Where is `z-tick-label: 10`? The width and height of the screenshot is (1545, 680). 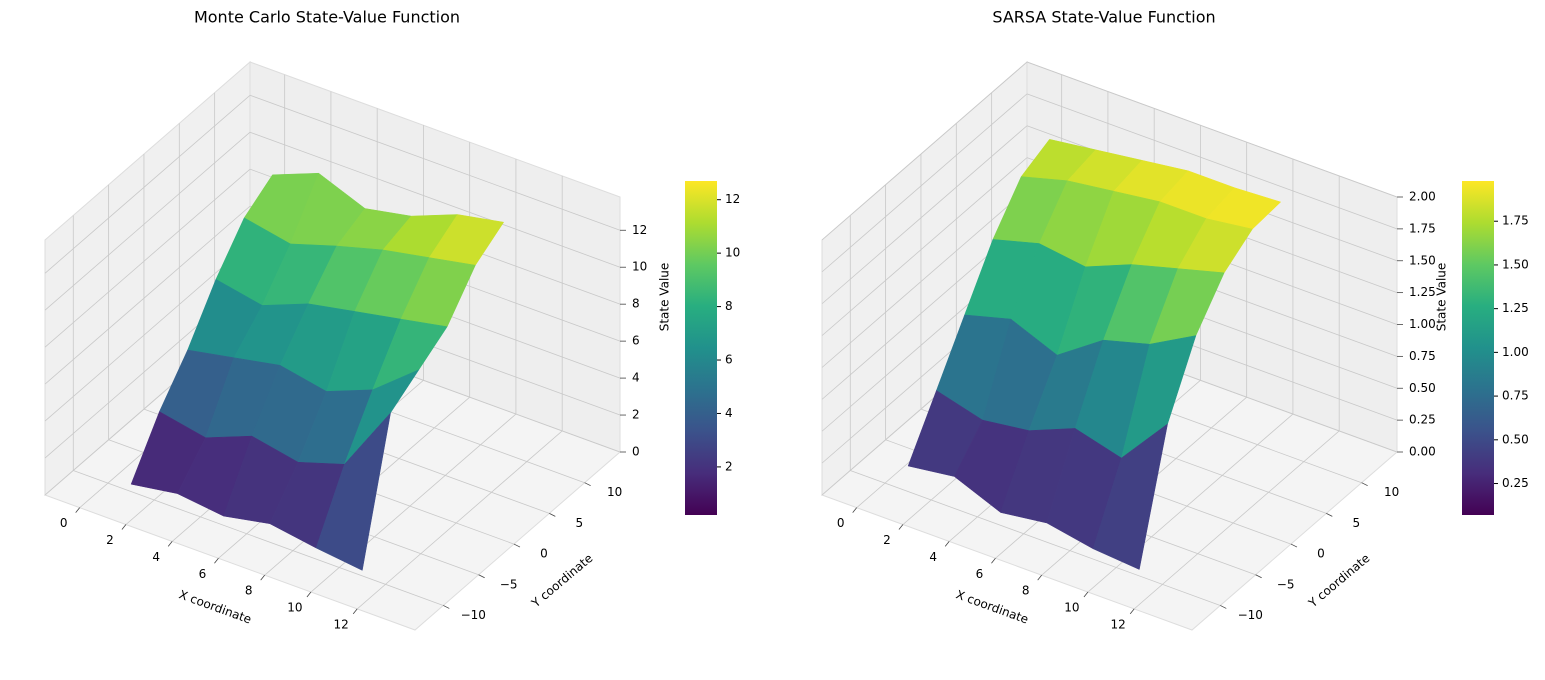 z-tick-label: 10 is located at coordinates (639, 267).